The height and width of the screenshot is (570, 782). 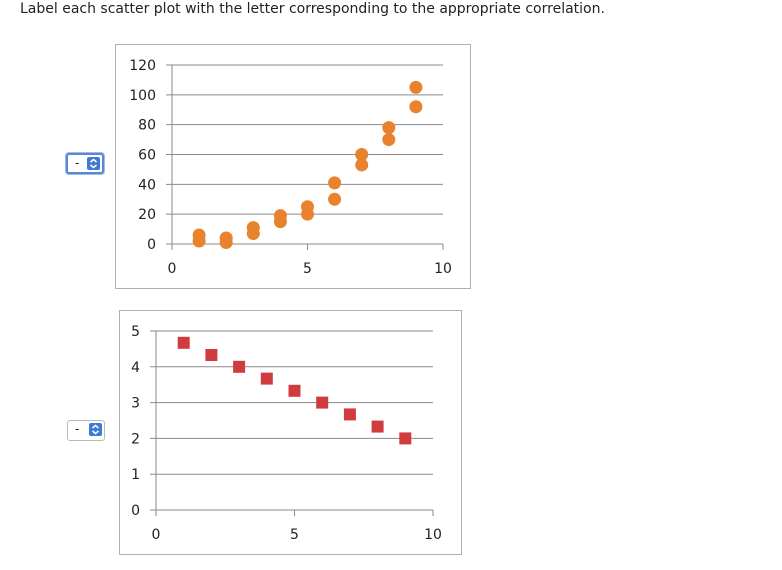 I want to click on y-tick-label: 4, so click(x=135, y=368).